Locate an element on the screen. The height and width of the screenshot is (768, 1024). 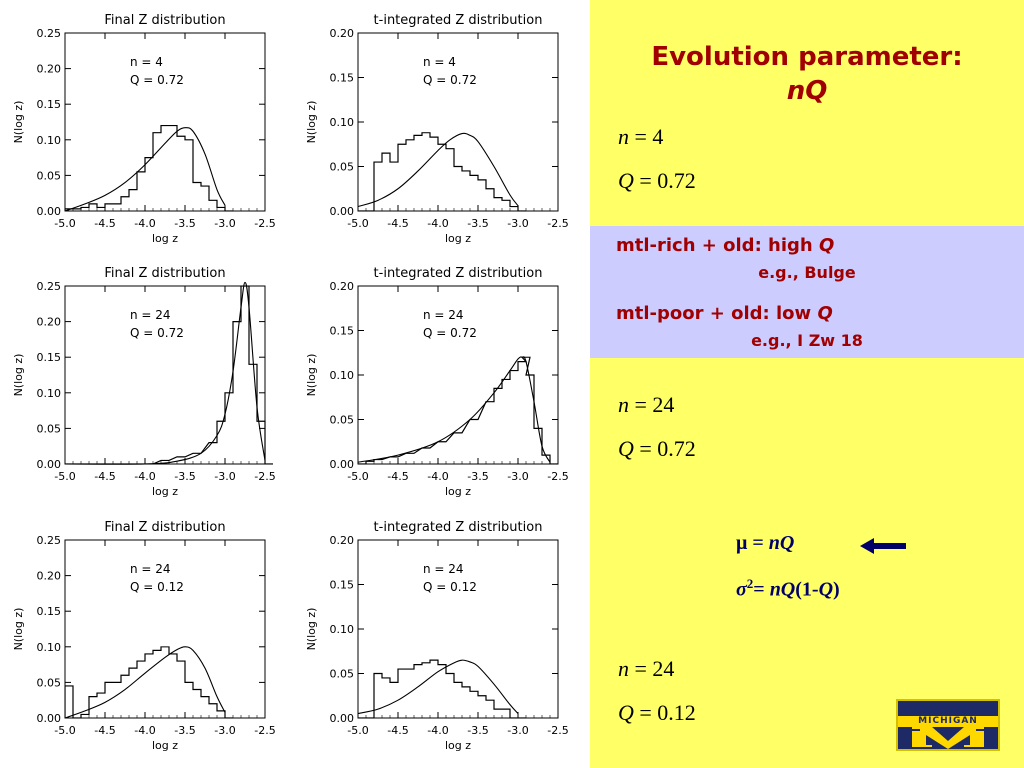
eq-n-block1: n = 4 is located at coordinates (641, 136).